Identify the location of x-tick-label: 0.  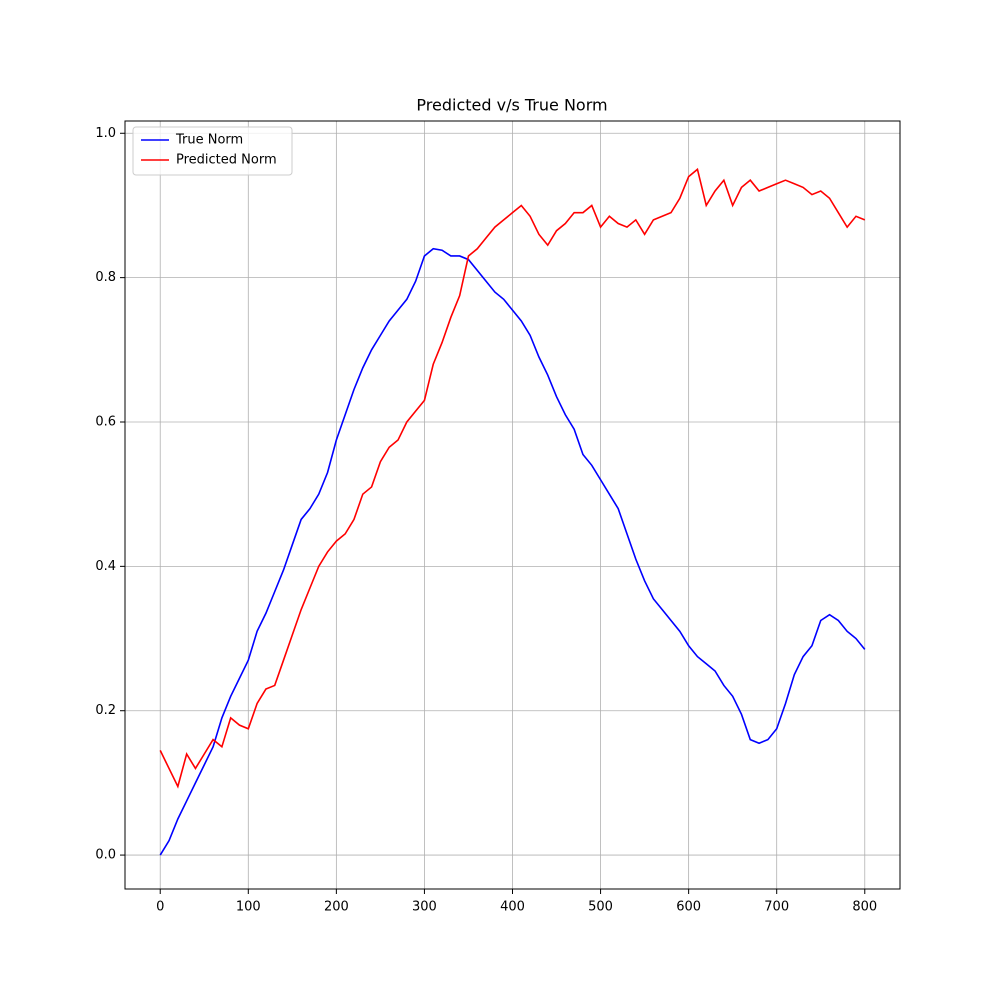
(160, 907).